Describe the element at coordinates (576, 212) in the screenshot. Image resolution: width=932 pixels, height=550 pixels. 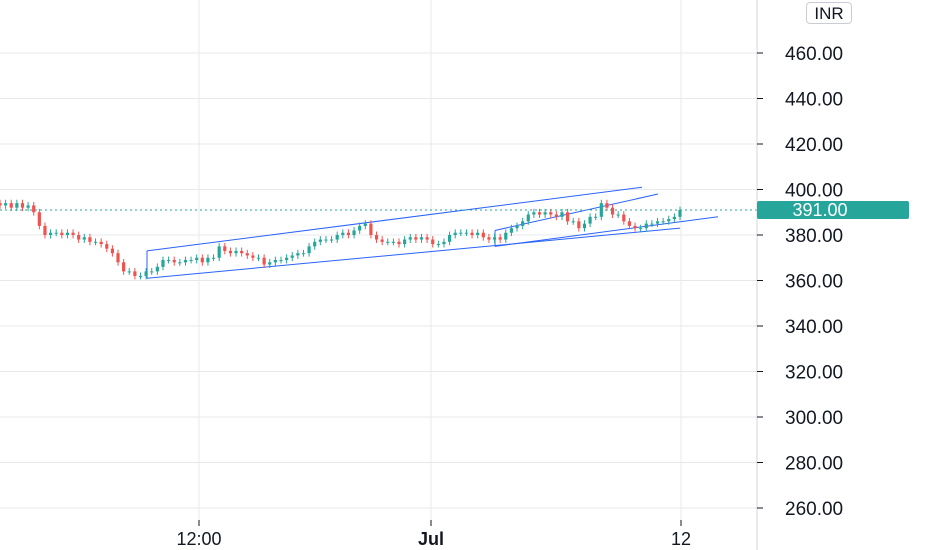
I see `channel2-upper-line` at that location.